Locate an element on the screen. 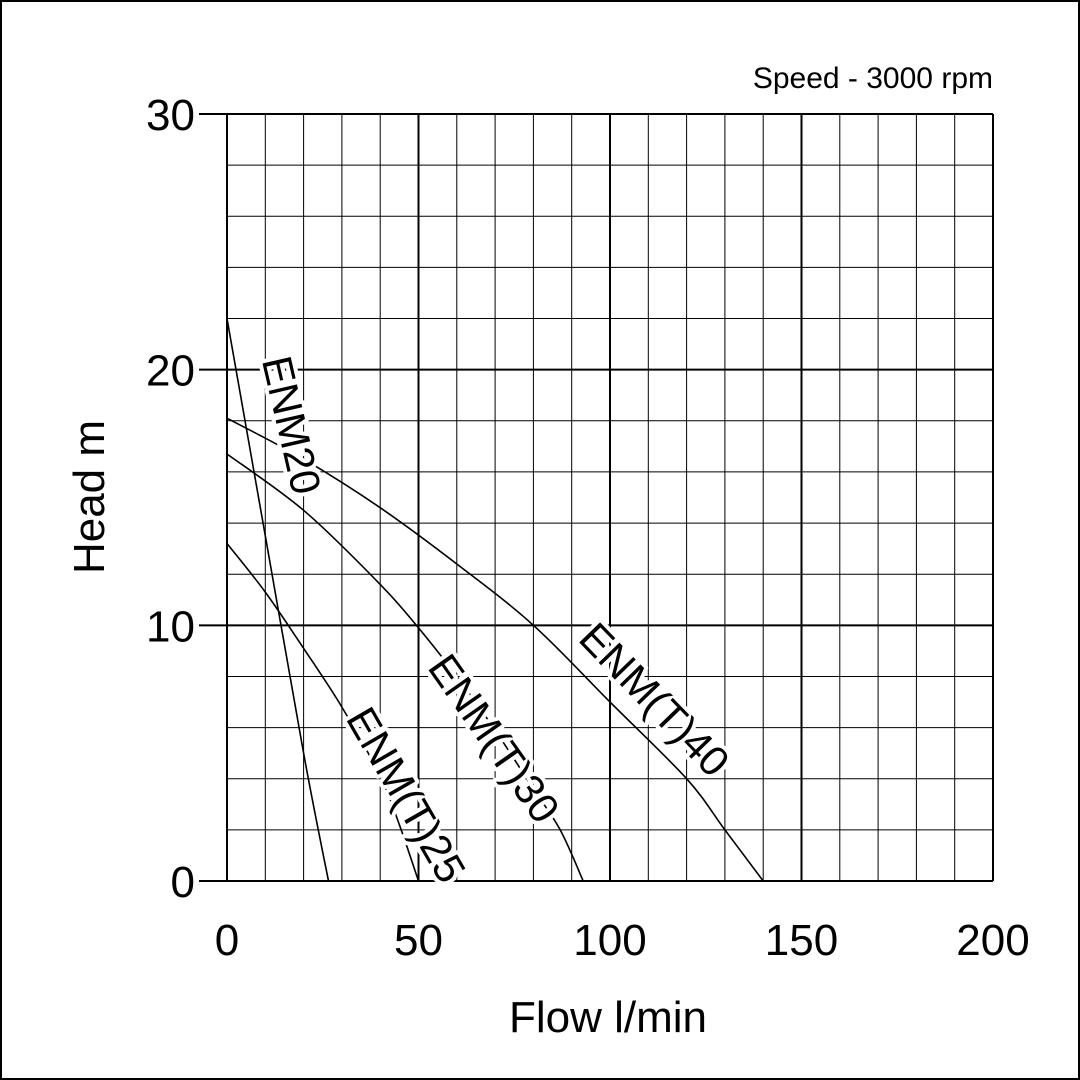 The image size is (1080, 1080). x-tick-label: 100 is located at coordinates (609, 940).